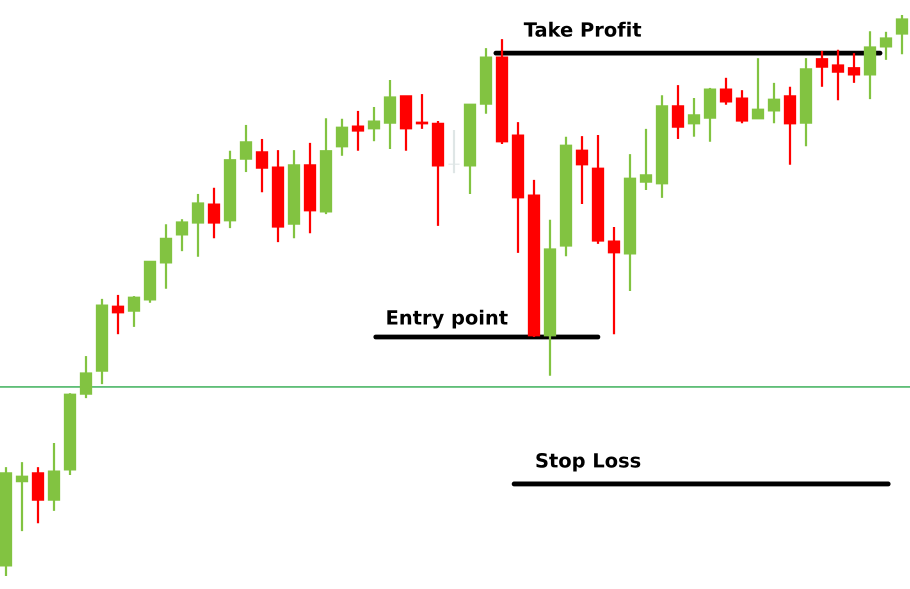 The image size is (910, 589). What do you see at coordinates (447, 319) in the screenshot?
I see `ref-line-label: Entry point` at bounding box center [447, 319].